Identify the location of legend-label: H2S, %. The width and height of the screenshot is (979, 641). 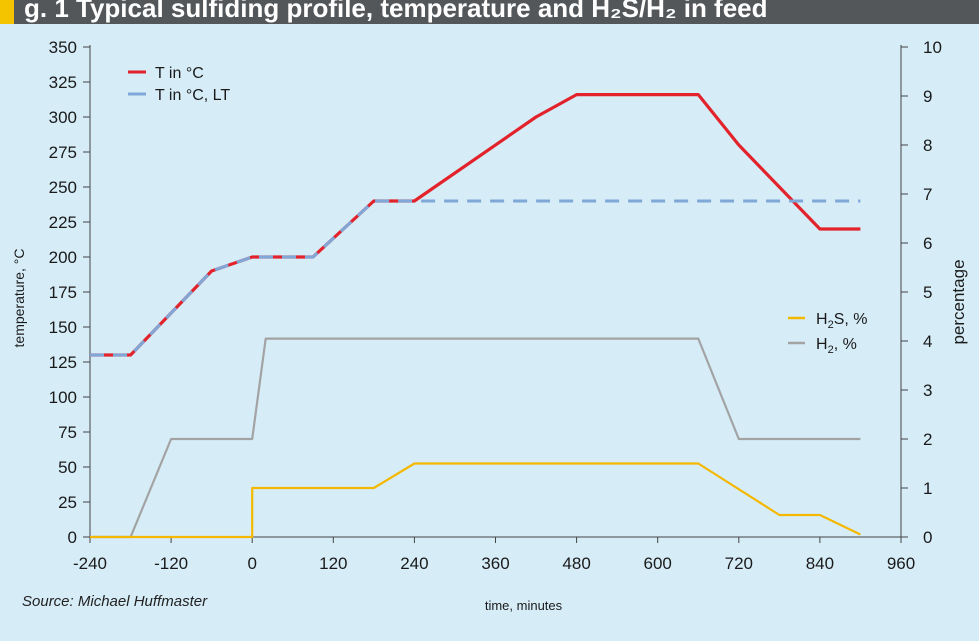
(841, 321).